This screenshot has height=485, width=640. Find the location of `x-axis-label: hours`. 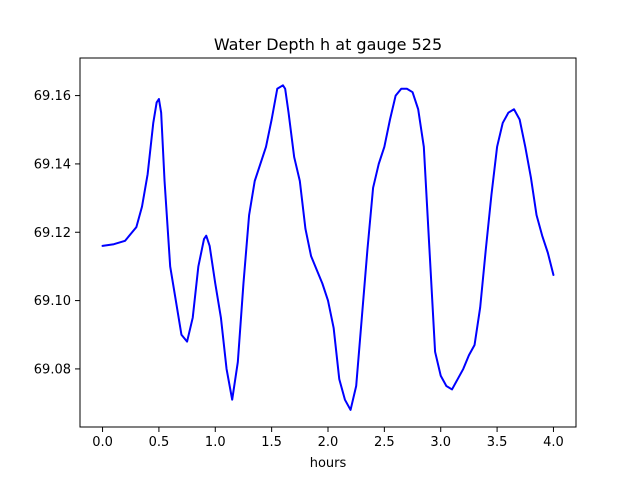

x-axis-label: hours is located at coordinates (328, 463).